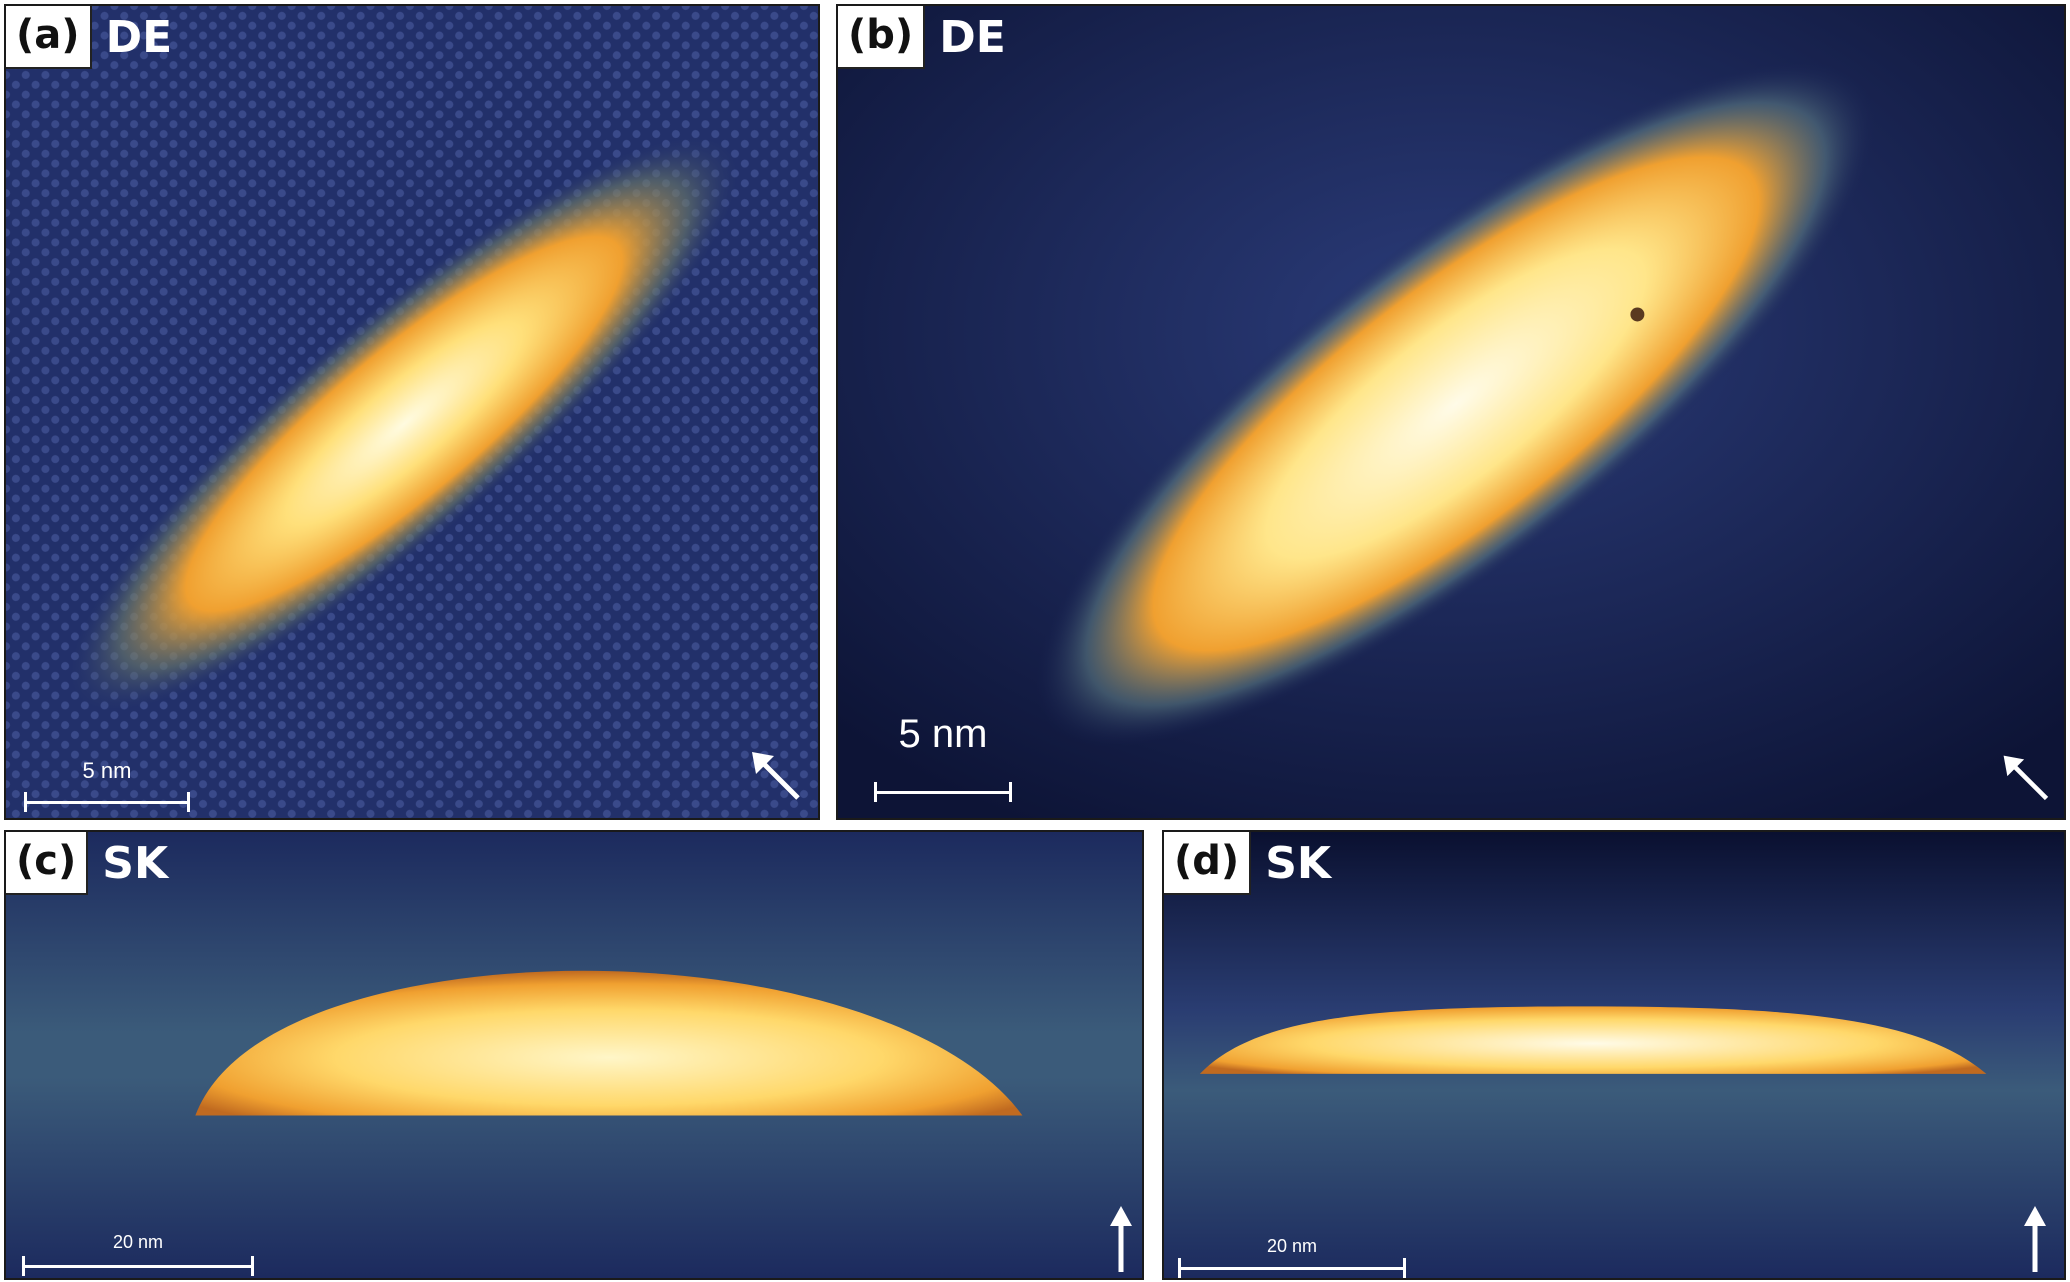  Describe the element at coordinates (882, 37) in the screenshot. I see `panel-letter: (b)` at that location.